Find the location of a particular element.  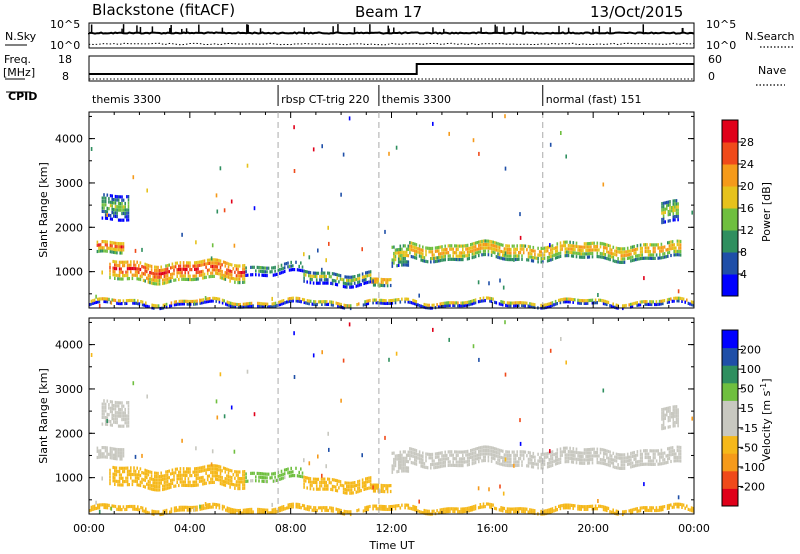

colorbar-tick-label: 24 is located at coordinates (747, 164).